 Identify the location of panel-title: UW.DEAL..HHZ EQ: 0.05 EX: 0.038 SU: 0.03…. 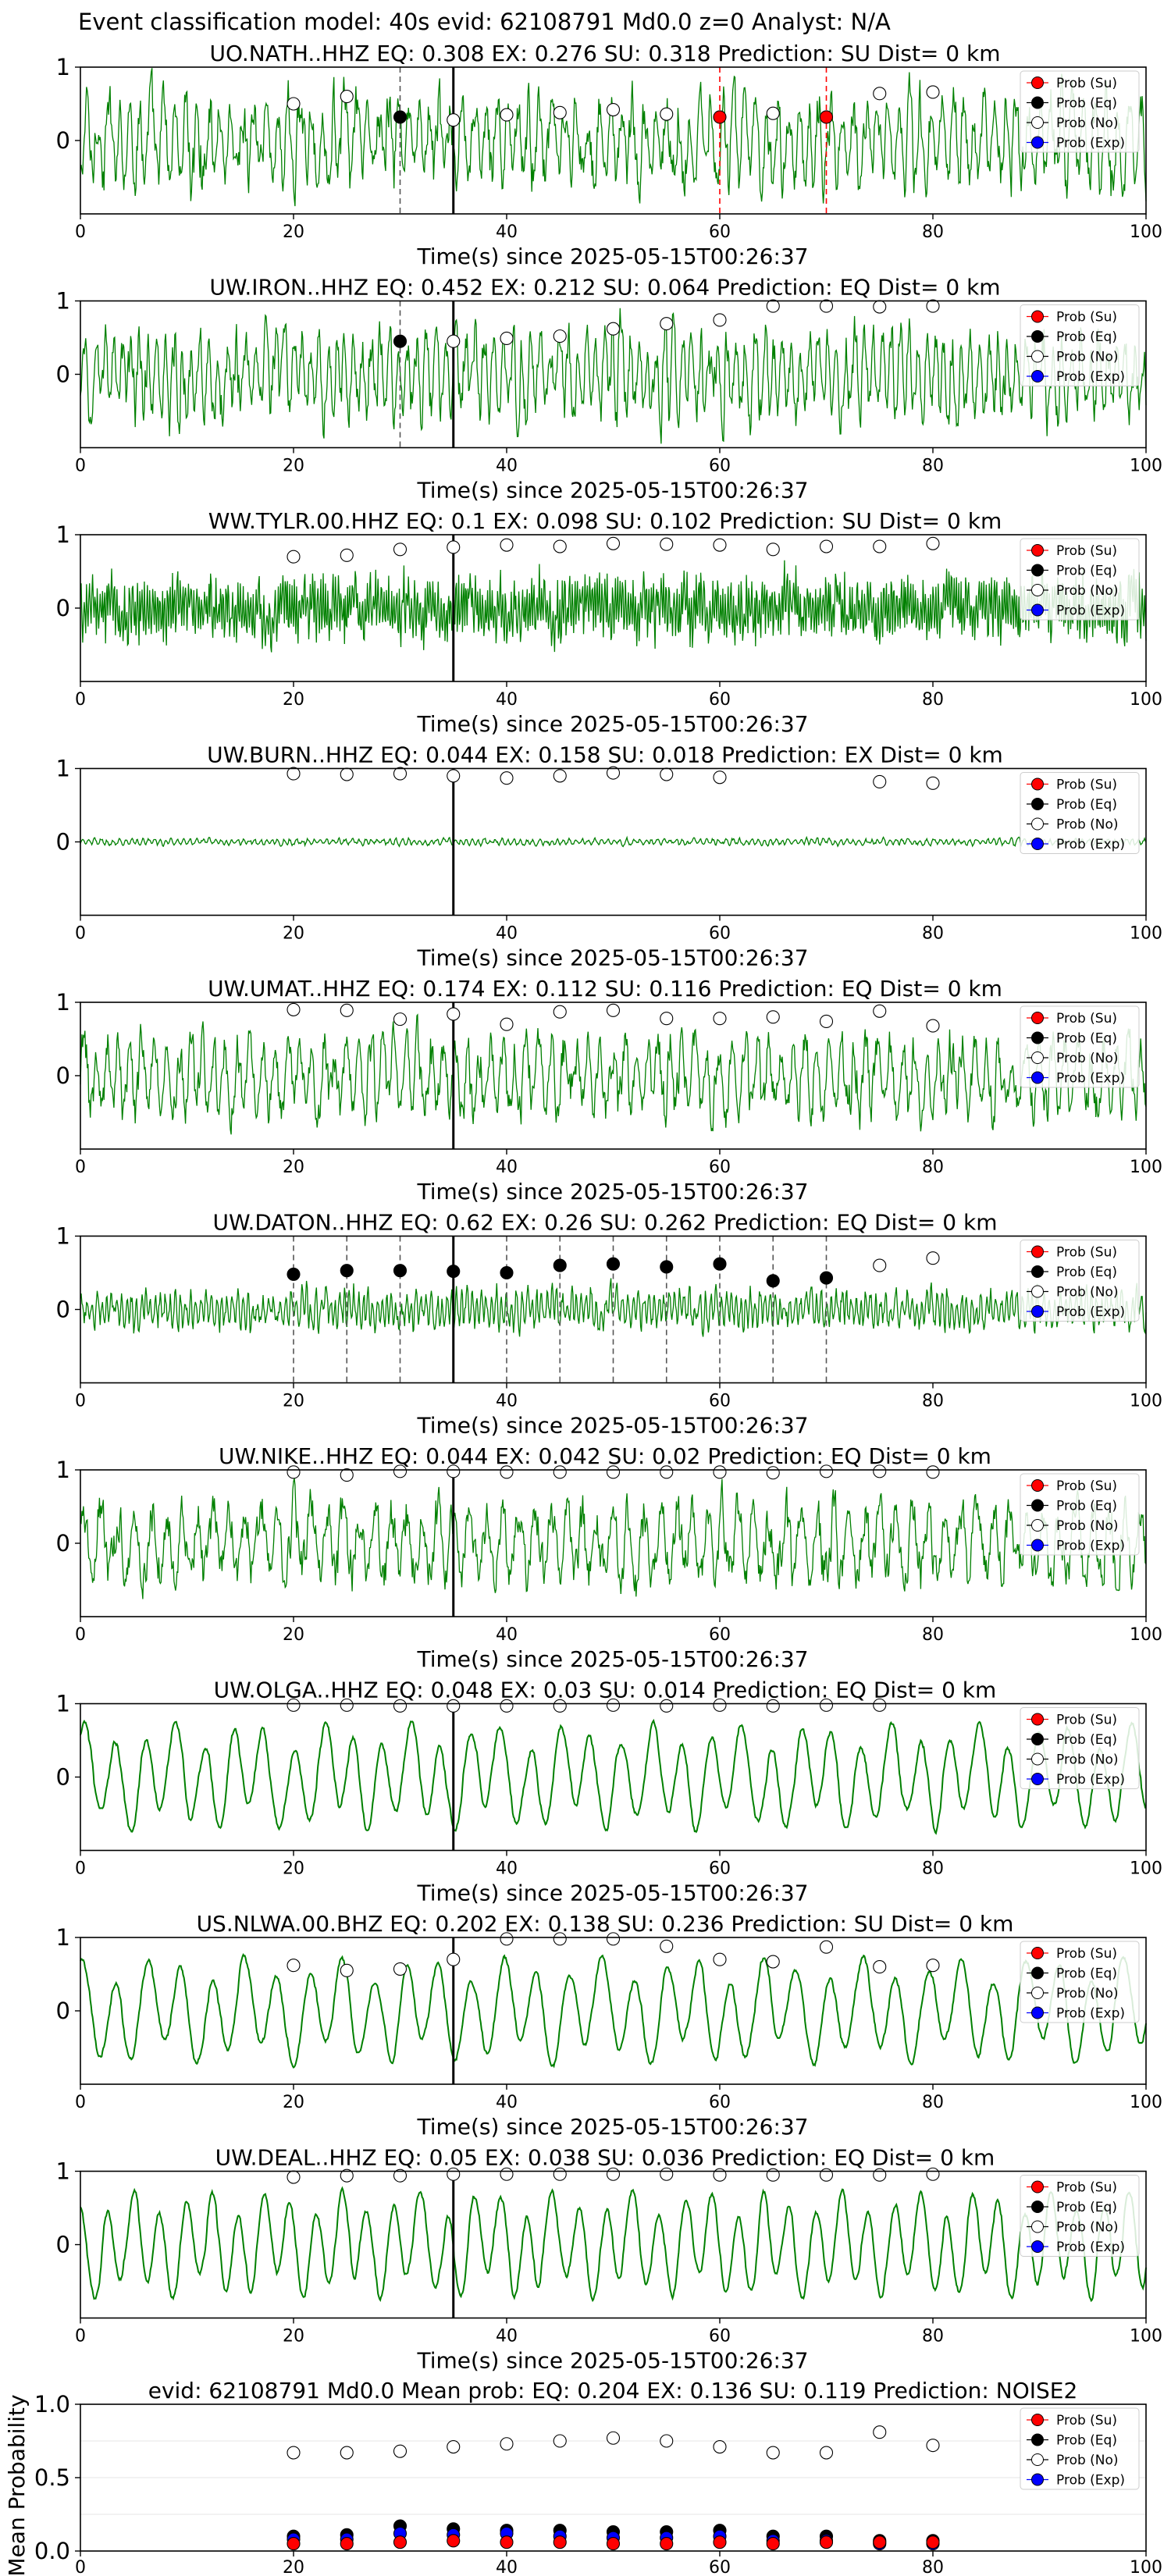
(605, 2158).